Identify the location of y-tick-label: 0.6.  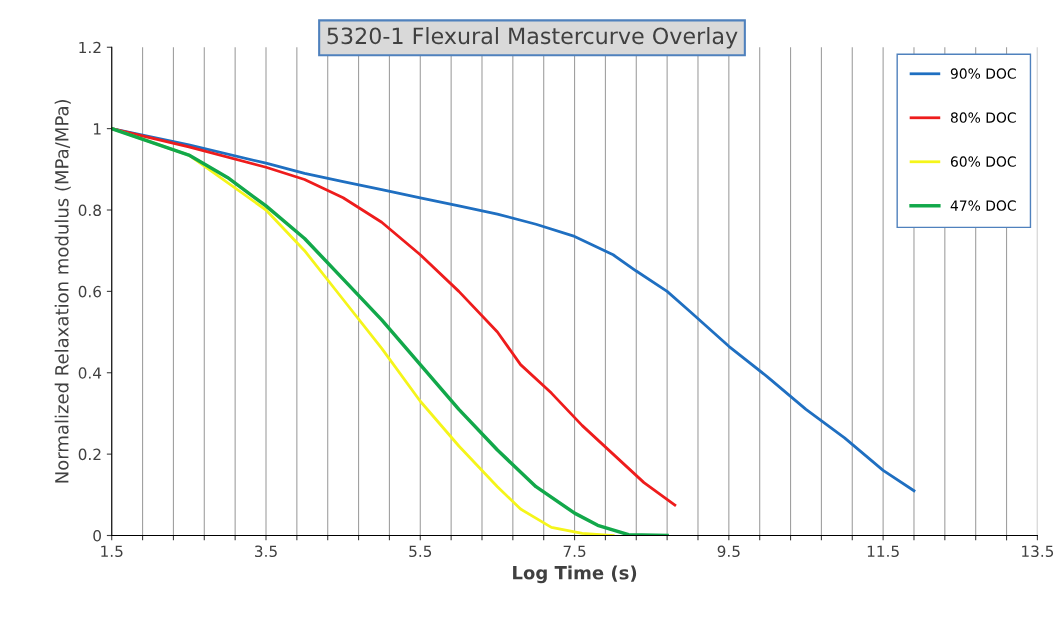
(90, 291).